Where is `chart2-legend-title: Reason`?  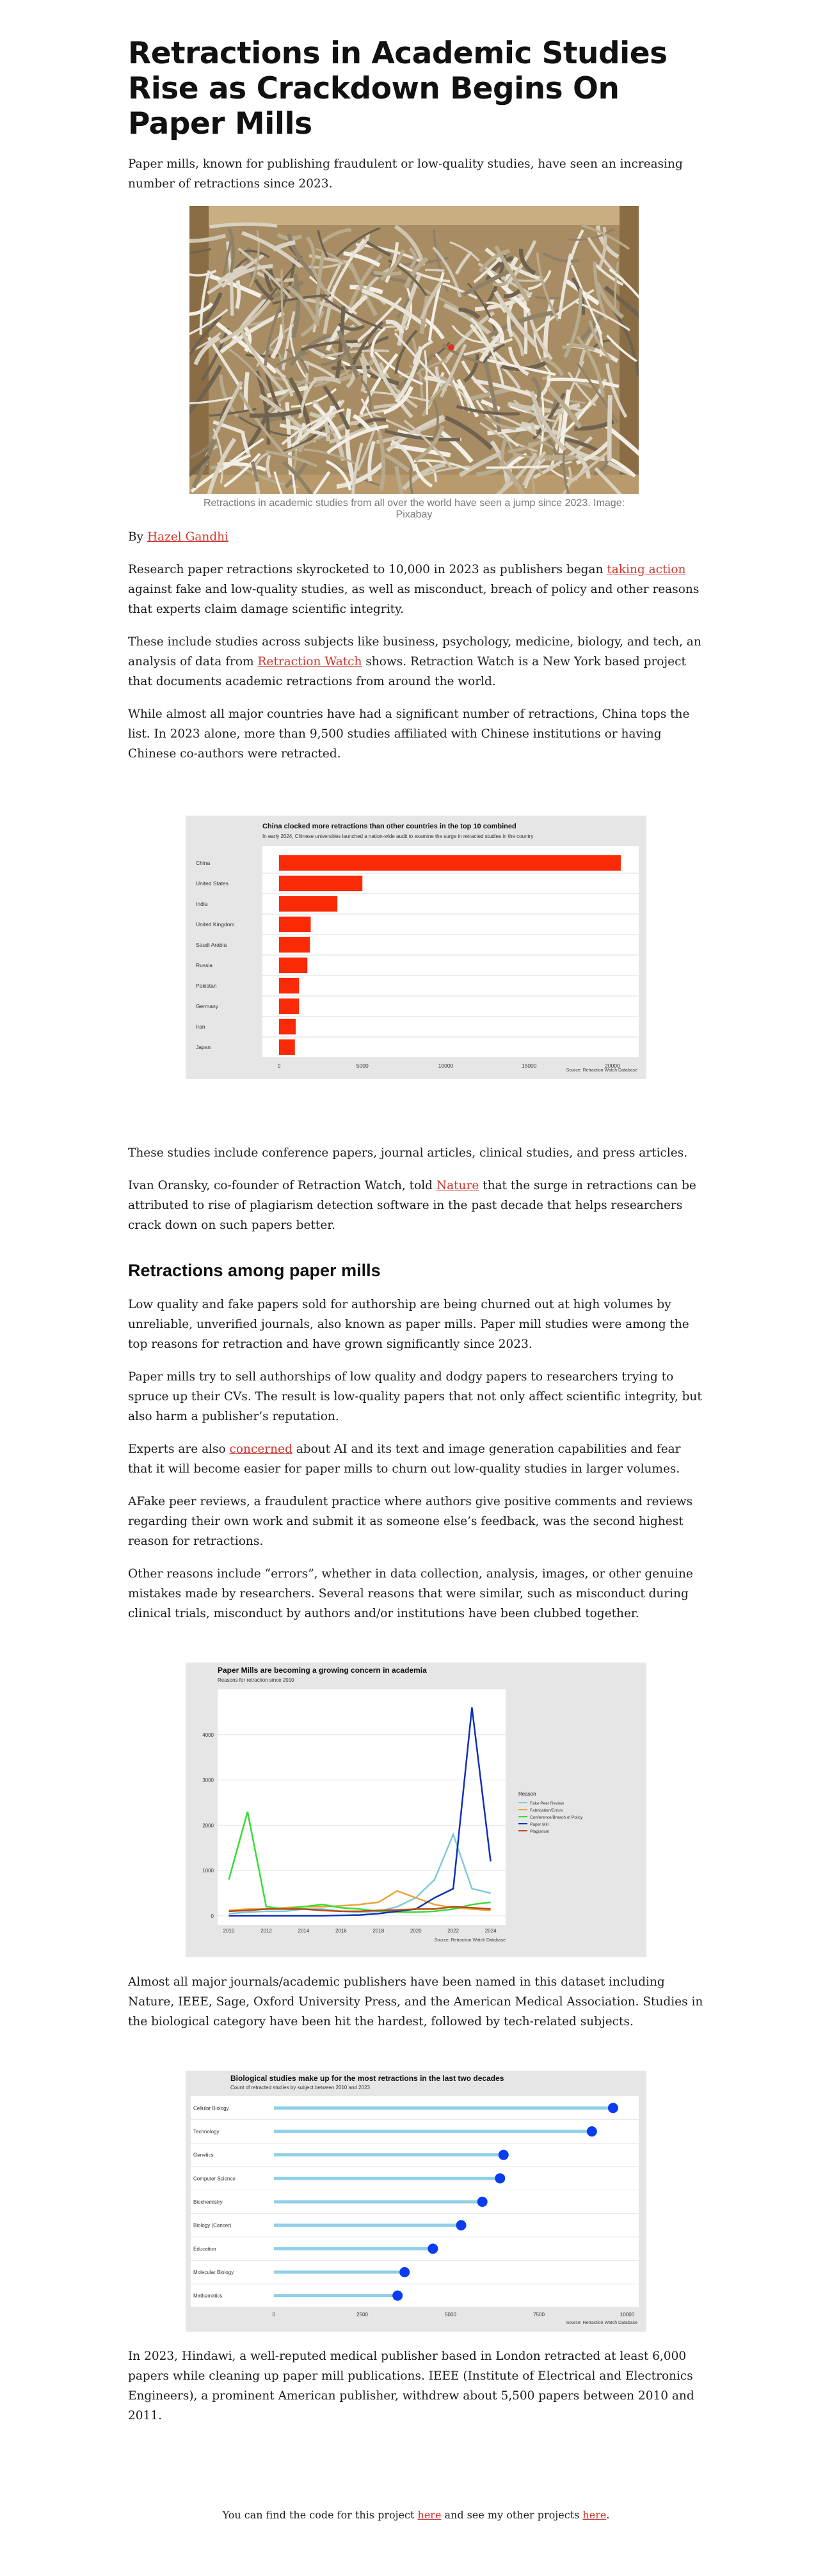 chart2-legend-title: Reason is located at coordinates (527, 1794).